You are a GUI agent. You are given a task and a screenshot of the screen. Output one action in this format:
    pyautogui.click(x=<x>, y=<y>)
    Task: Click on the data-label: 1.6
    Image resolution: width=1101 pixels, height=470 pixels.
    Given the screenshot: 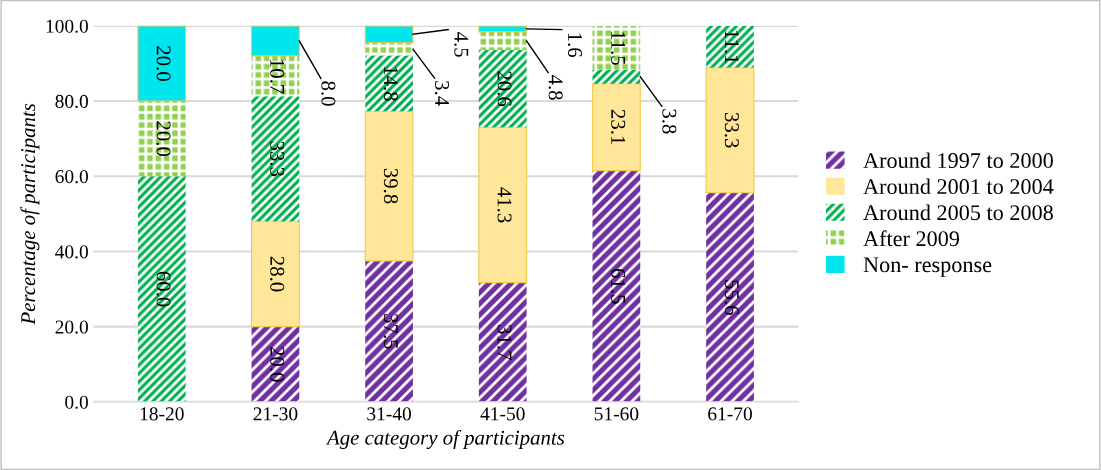 What is the action you would take?
    pyautogui.click(x=574, y=45)
    